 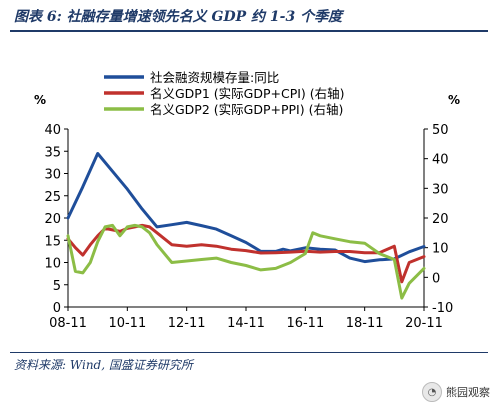 I want to click on y-tick-label-right: 50, so click(x=440, y=130).